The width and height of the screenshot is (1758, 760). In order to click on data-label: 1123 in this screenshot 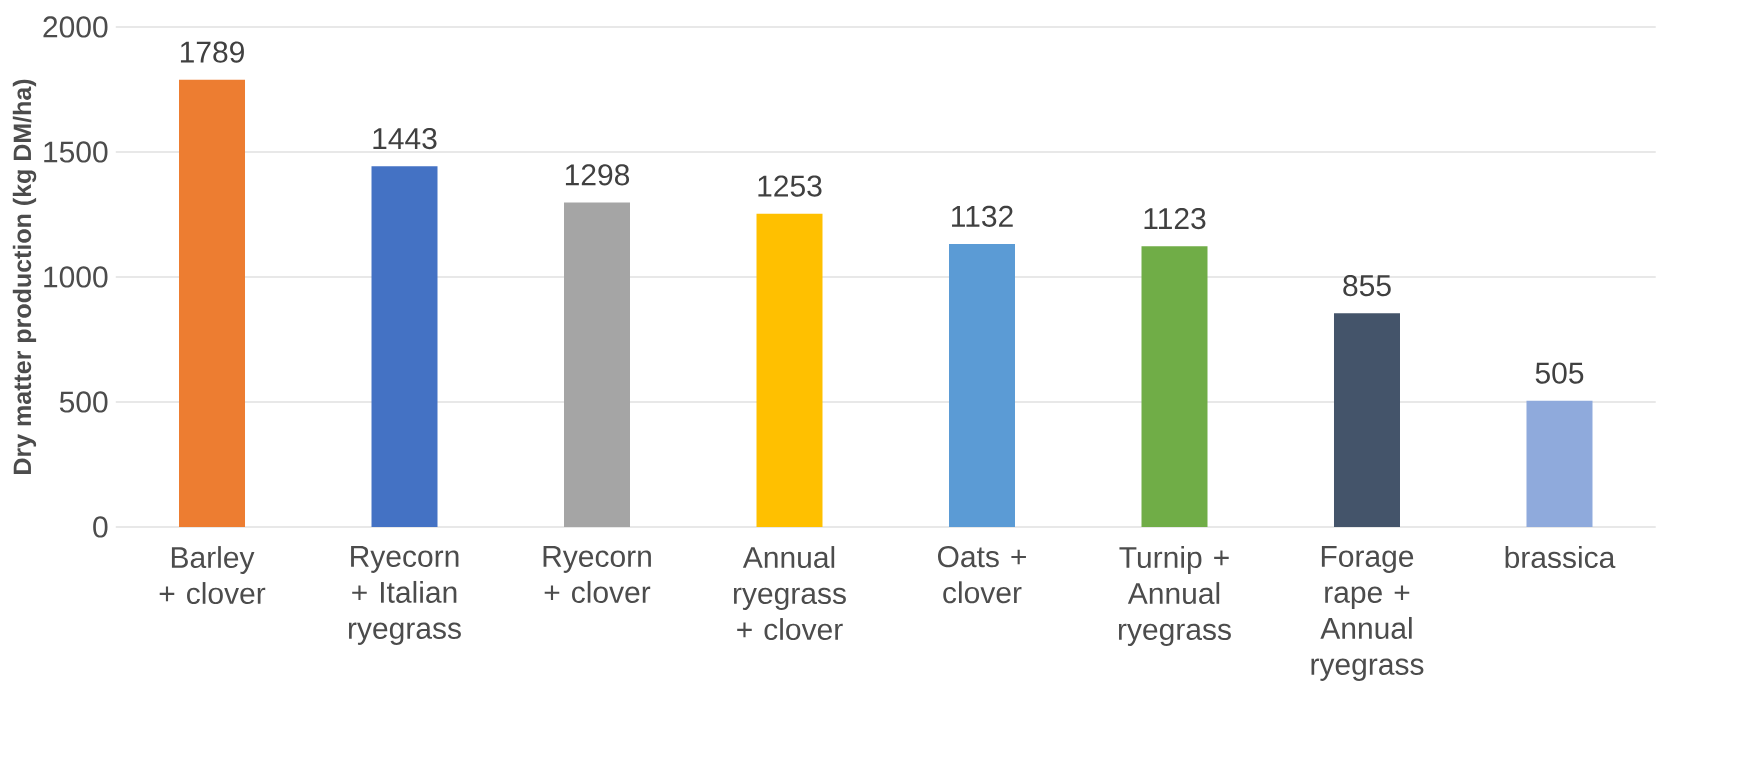, I will do `click(1175, 218)`.